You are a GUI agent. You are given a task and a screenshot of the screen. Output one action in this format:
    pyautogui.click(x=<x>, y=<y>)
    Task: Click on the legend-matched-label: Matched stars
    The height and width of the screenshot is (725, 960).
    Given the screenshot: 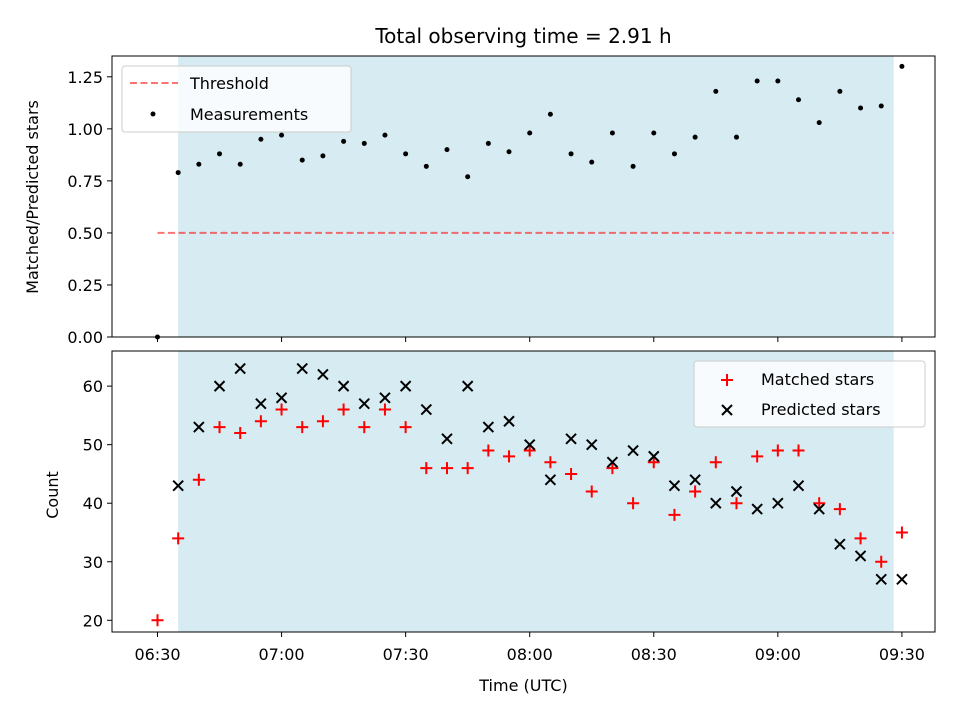 What is the action you would take?
    pyautogui.click(x=817, y=379)
    